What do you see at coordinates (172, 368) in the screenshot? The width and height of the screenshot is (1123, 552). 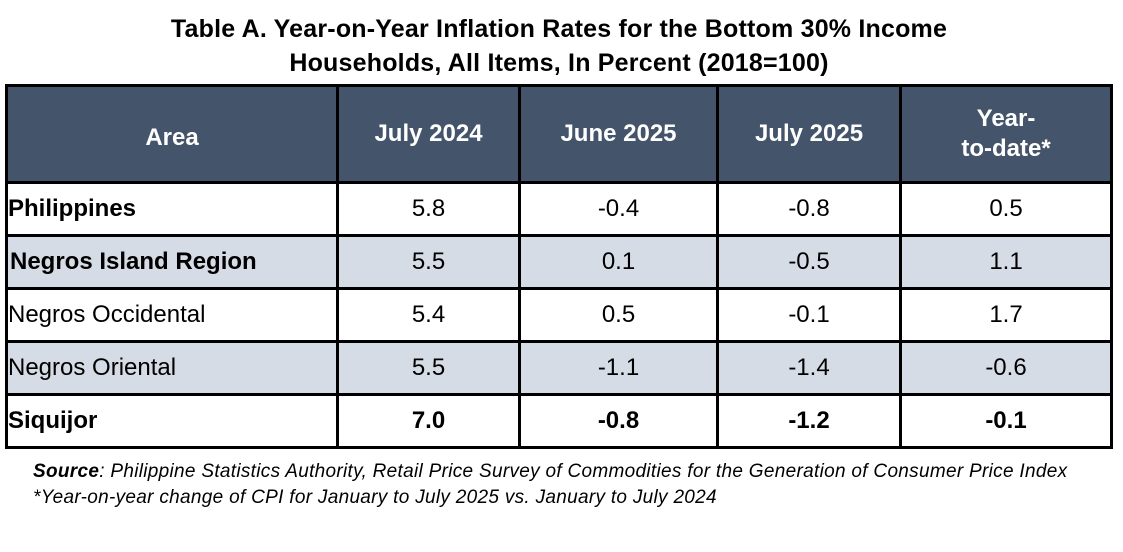 I see `row-area-name: Negros Oriental` at bounding box center [172, 368].